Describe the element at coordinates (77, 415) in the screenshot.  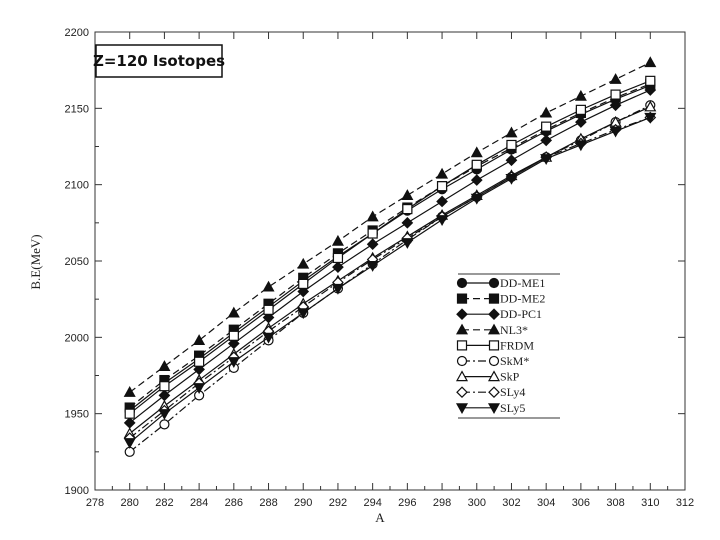
I see `y-tick-label: 1950` at that location.